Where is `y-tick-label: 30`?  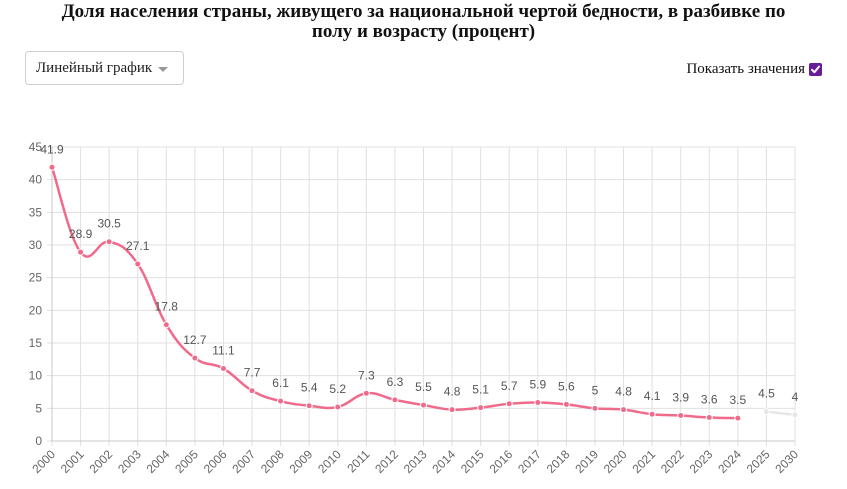
y-tick-label: 30 is located at coordinates (36, 245).